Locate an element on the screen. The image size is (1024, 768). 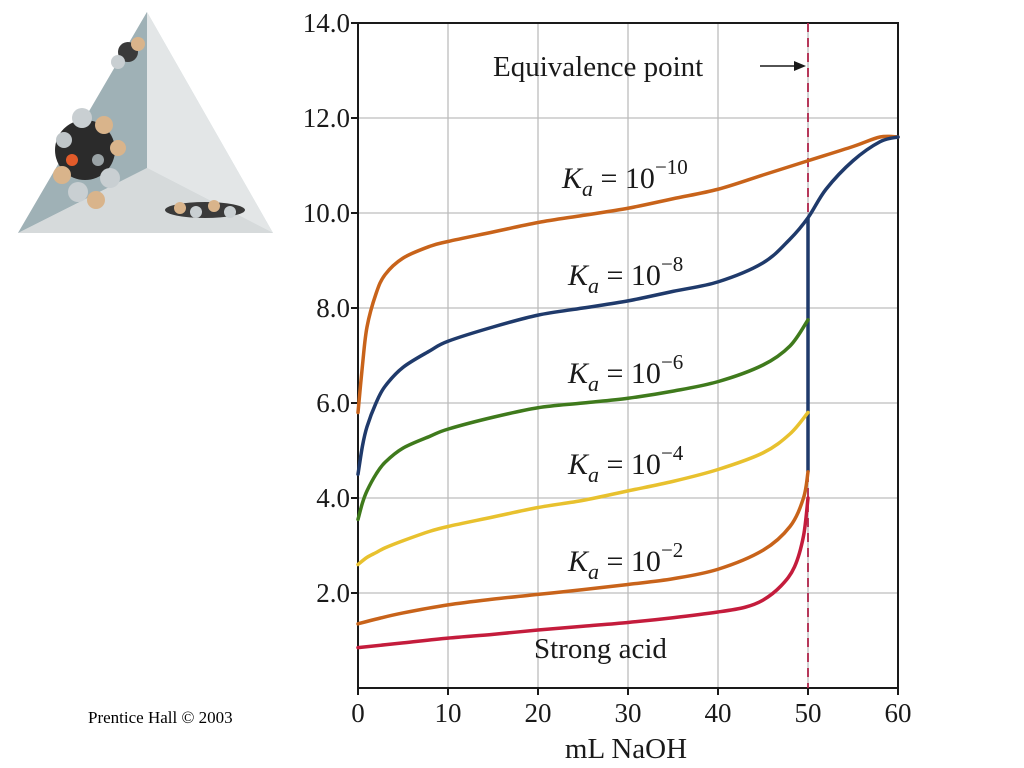
molecule-cluster-left is located at coordinates (89, 158).